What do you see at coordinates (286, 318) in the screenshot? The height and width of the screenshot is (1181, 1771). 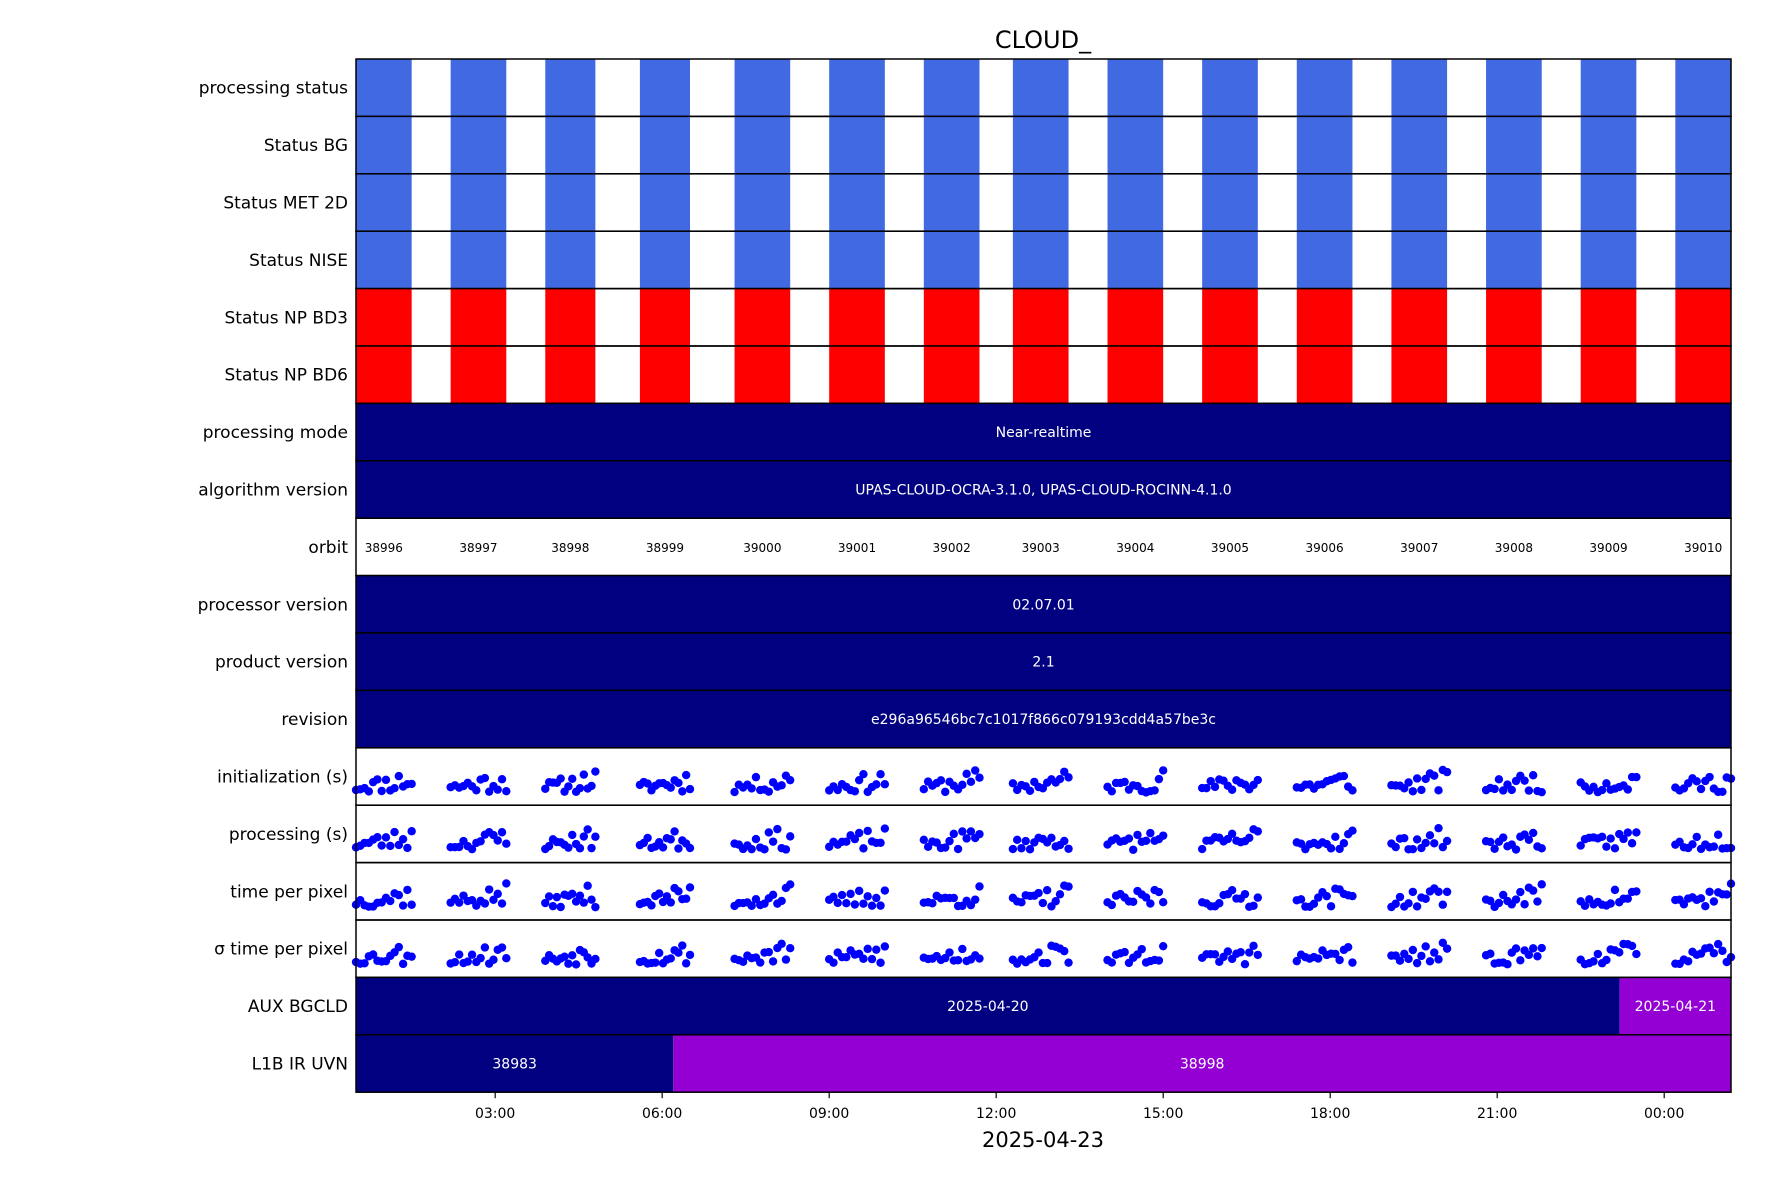 I see `row-label: Status NP BD3` at bounding box center [286, 318].